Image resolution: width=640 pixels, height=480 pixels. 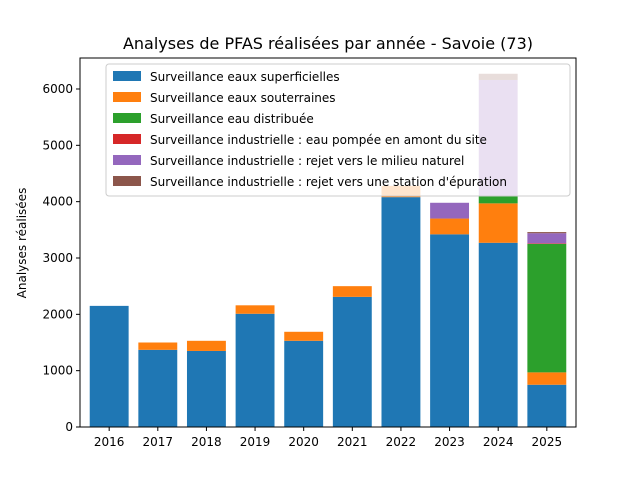 What do you see at coordinates (245, 77) in the screenshot?
I see `legend-label-0: Surveillance eaux superficielles` at bounding box center [245, 77].